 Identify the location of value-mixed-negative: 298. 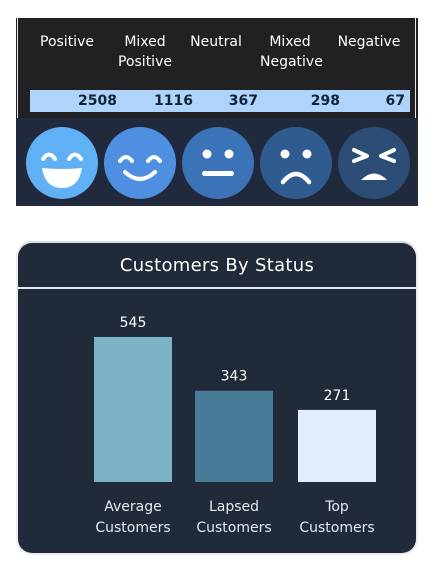
(325, 101).